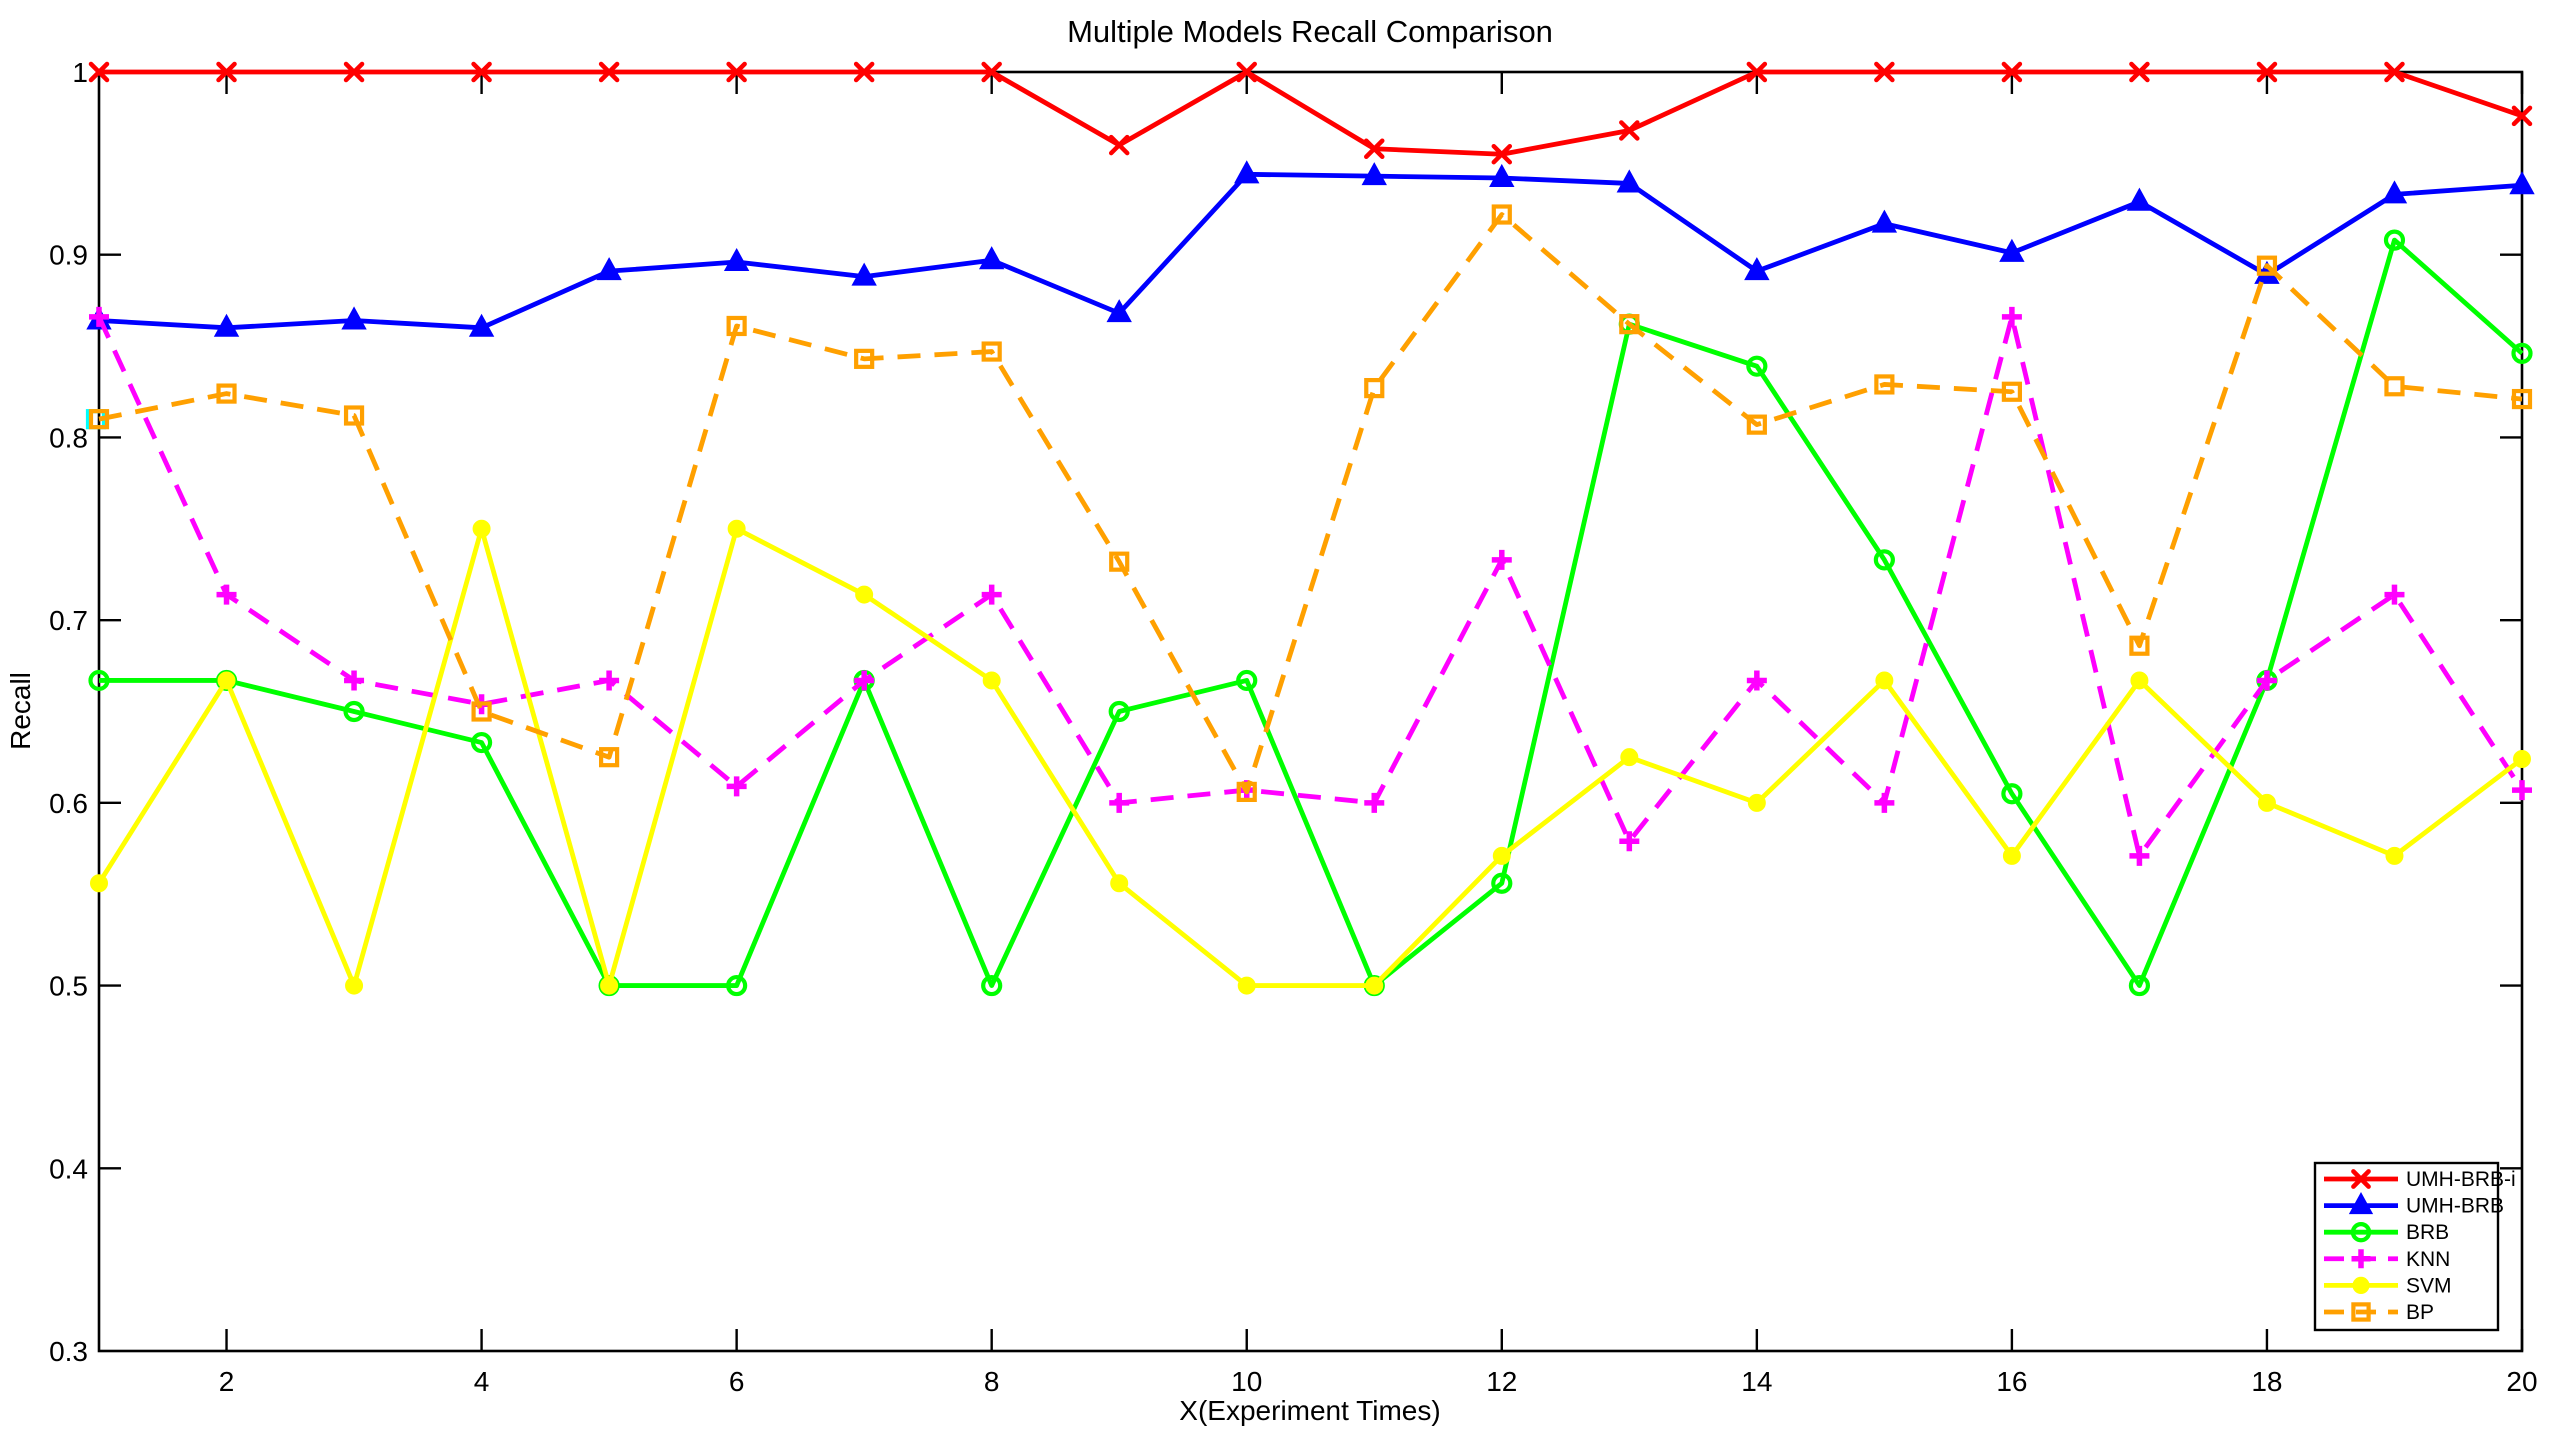 The width and height of the screenshot is (2571, 1440). I want to click on legend-entry-label: UMH-BRB-i, so click(2461, 1179).